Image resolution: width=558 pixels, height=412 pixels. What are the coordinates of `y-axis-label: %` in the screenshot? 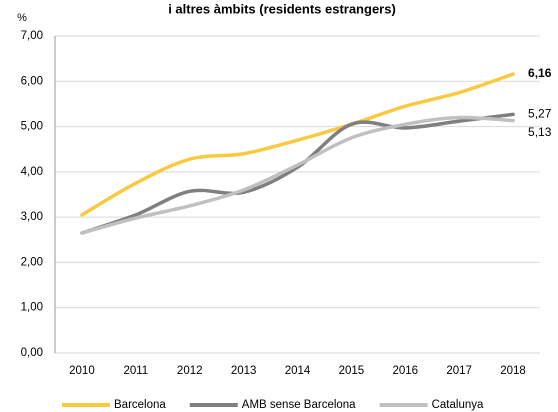 It's located at (22, 18).